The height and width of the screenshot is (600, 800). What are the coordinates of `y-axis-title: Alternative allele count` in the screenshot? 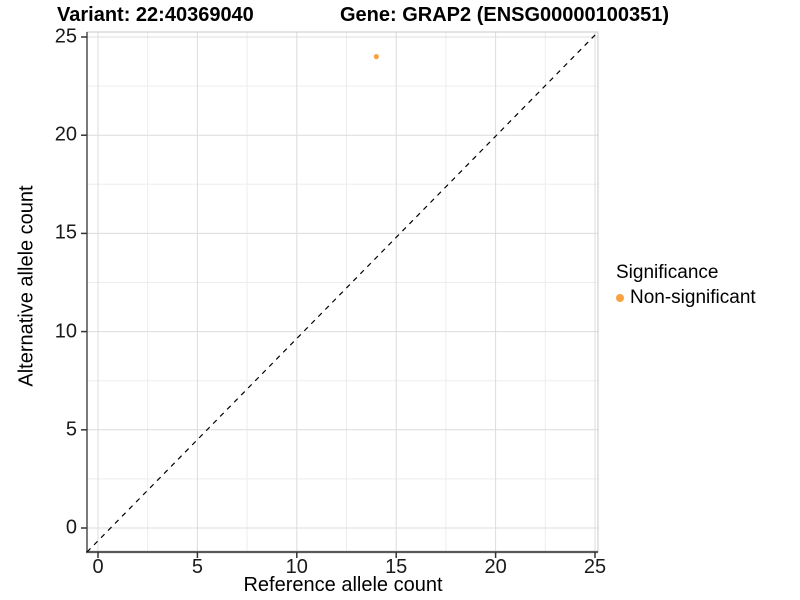 It's located at (26, 286).